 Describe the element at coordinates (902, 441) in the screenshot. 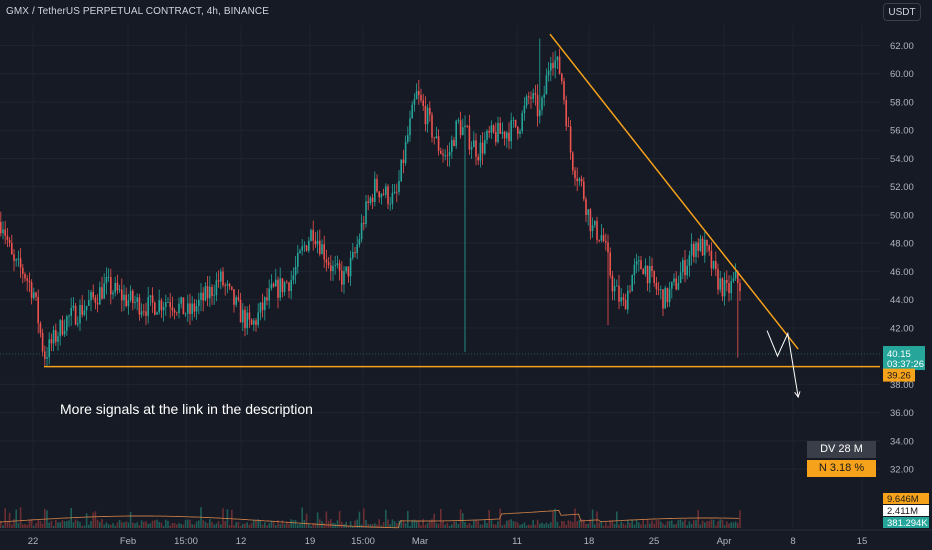

I see `price-tick-label: 34.00` at that location.